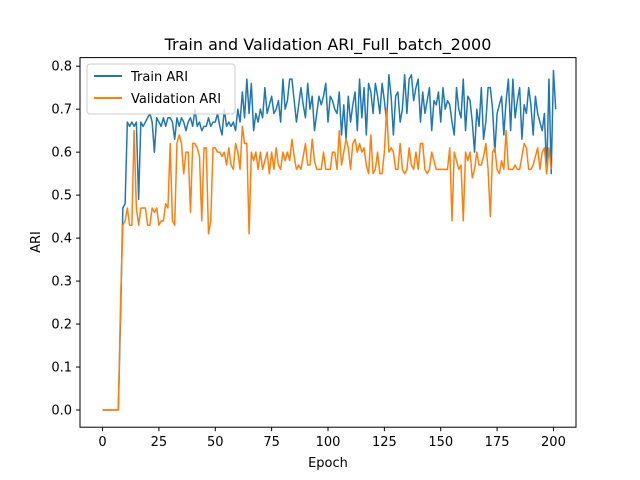  What do you see at coordinates (328, 463) in the screenshot?
I see `x-axis-label: Epoch` at bounding box center [328, 463].